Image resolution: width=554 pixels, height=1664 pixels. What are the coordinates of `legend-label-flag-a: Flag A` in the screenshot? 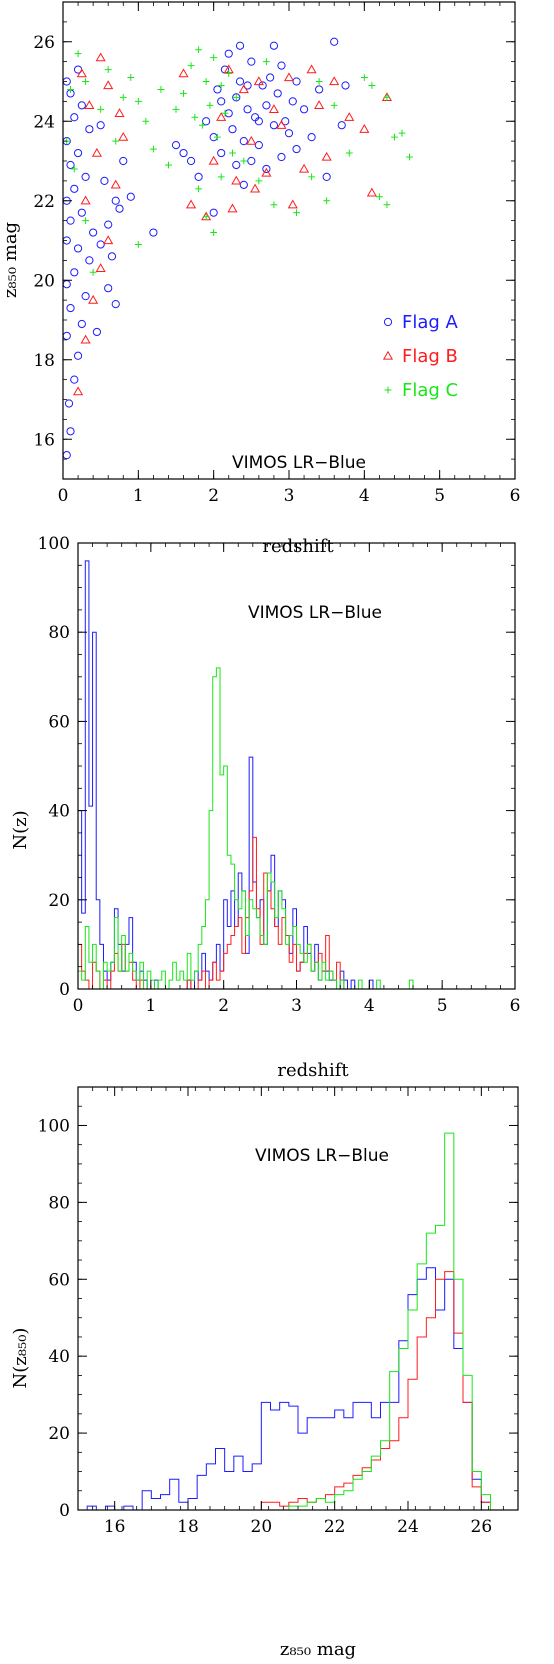 It's located at (430, 322).